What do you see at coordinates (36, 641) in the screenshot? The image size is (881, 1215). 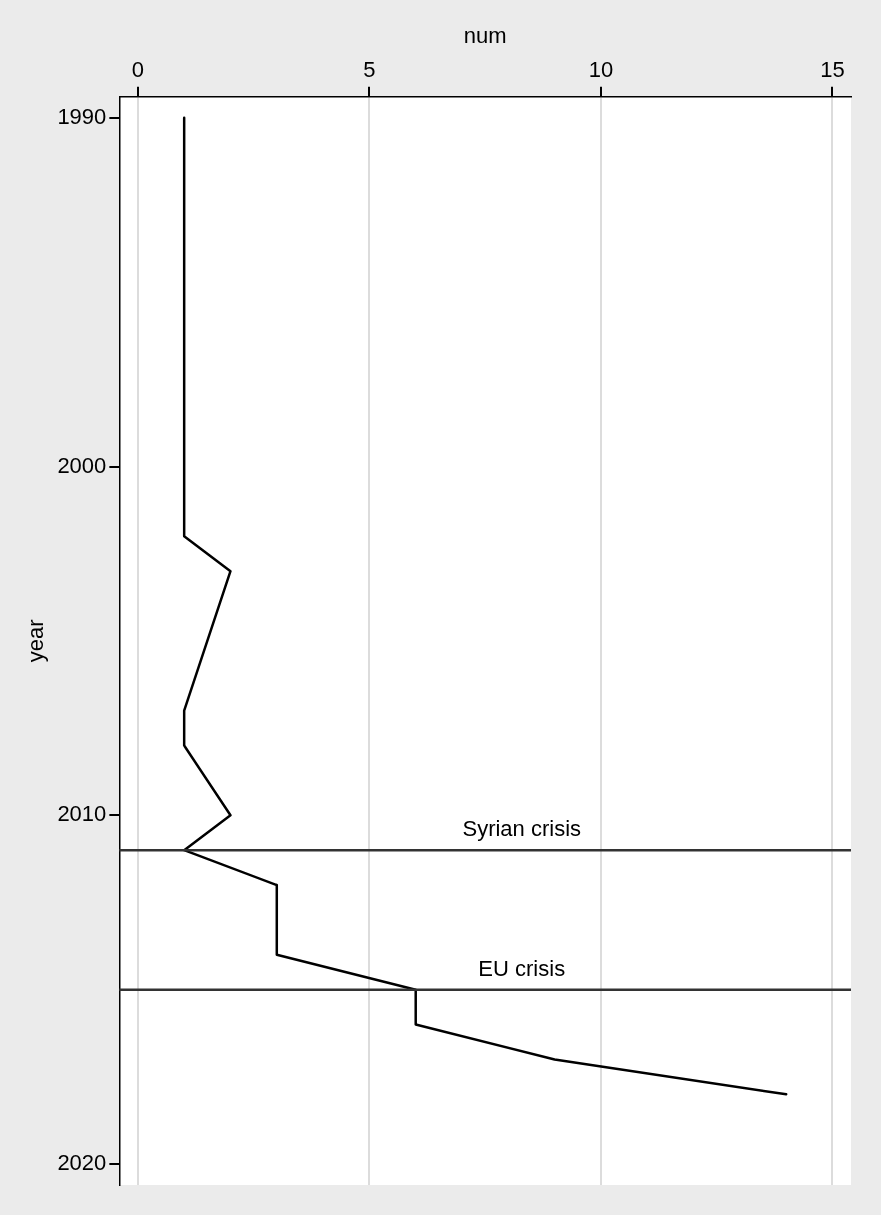 I see `y-axis-title: year` at bounding box center [36, 641].